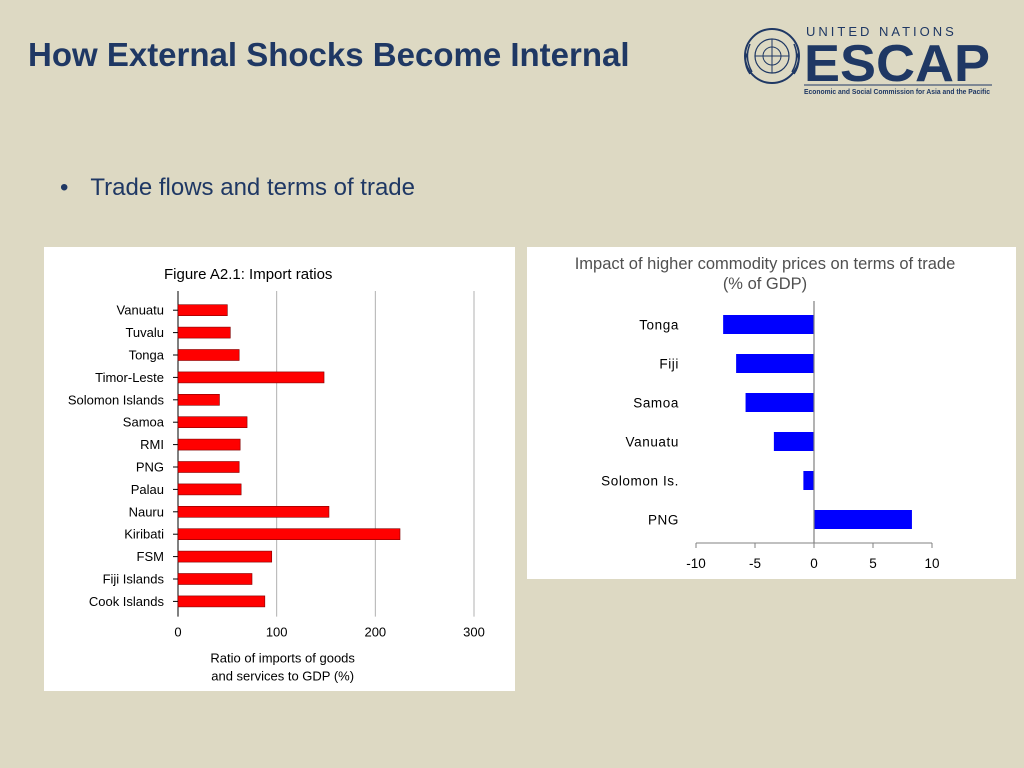 This screenshot has height=768, width=1024. I want to click on y-tick-label: Kiribati, so click(144, 534).